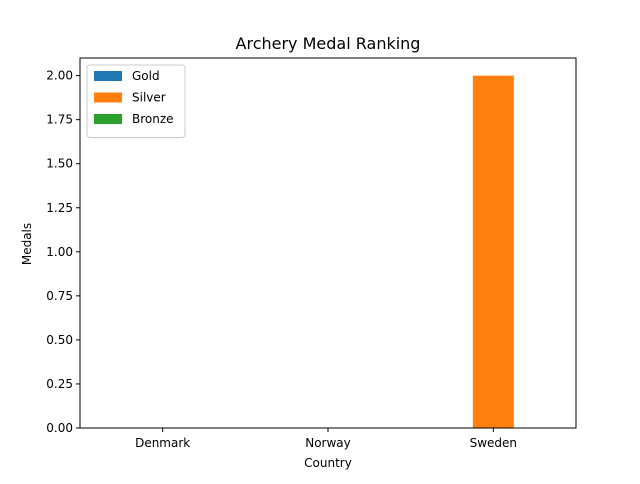  I want to click on legend-label-gold: Gold, so click(146, 76).